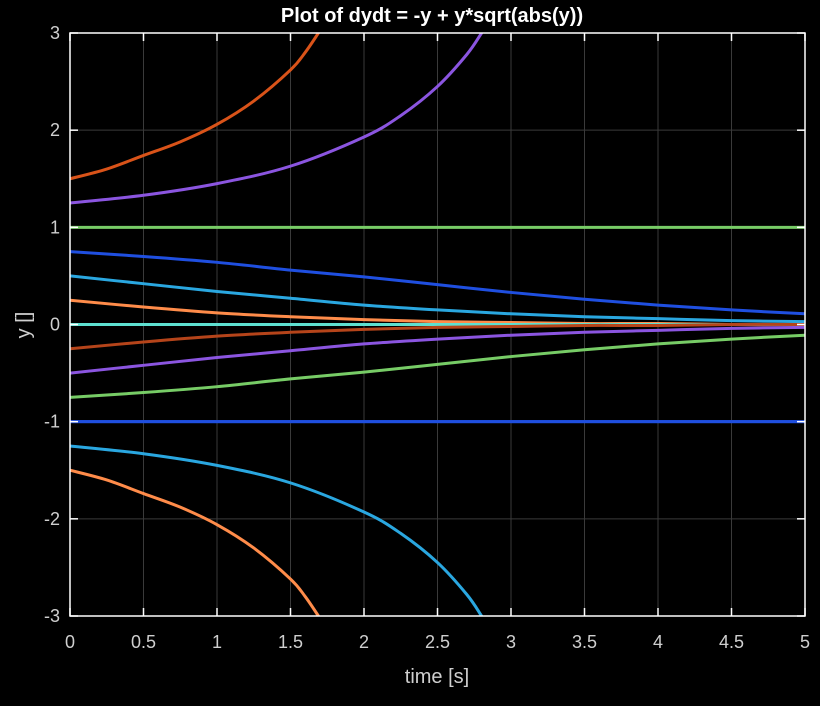 The width and height of the screenshot is (820, 706). I want to click on x-tick-label: 3, so click(511, 642).